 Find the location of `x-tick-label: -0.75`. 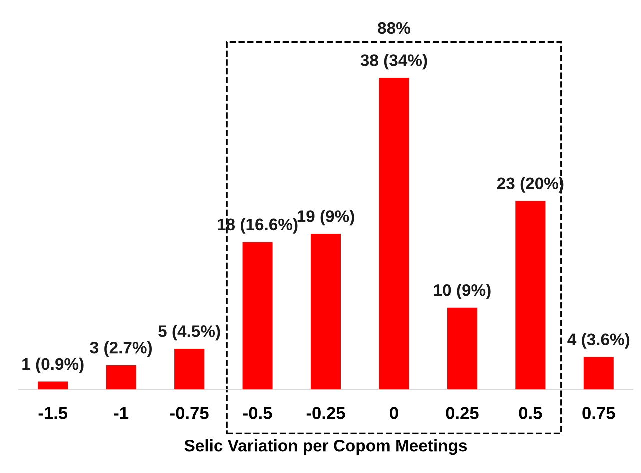

x-tick-label: -0.75 is located at coordinates (189, 413).